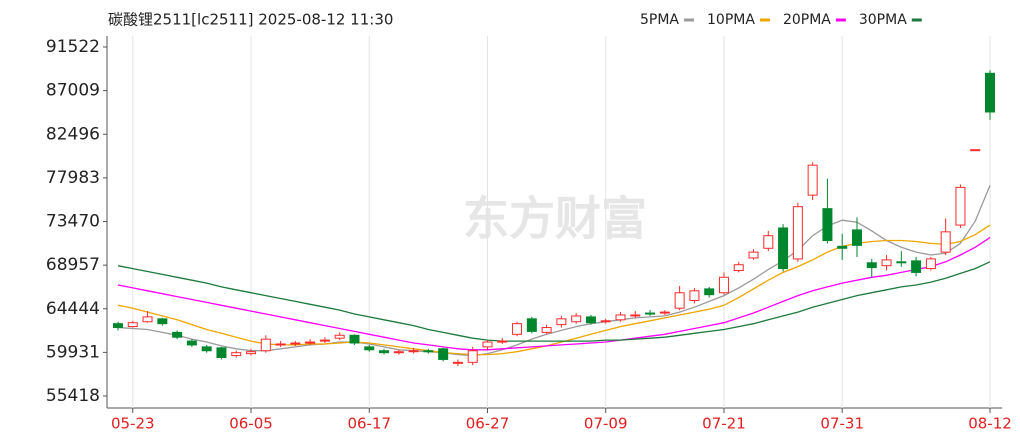  What do you see at coordinates (883, 20) in the screenshot?
I see `legend-label: 30PMA` at bounding box center [883, 20].